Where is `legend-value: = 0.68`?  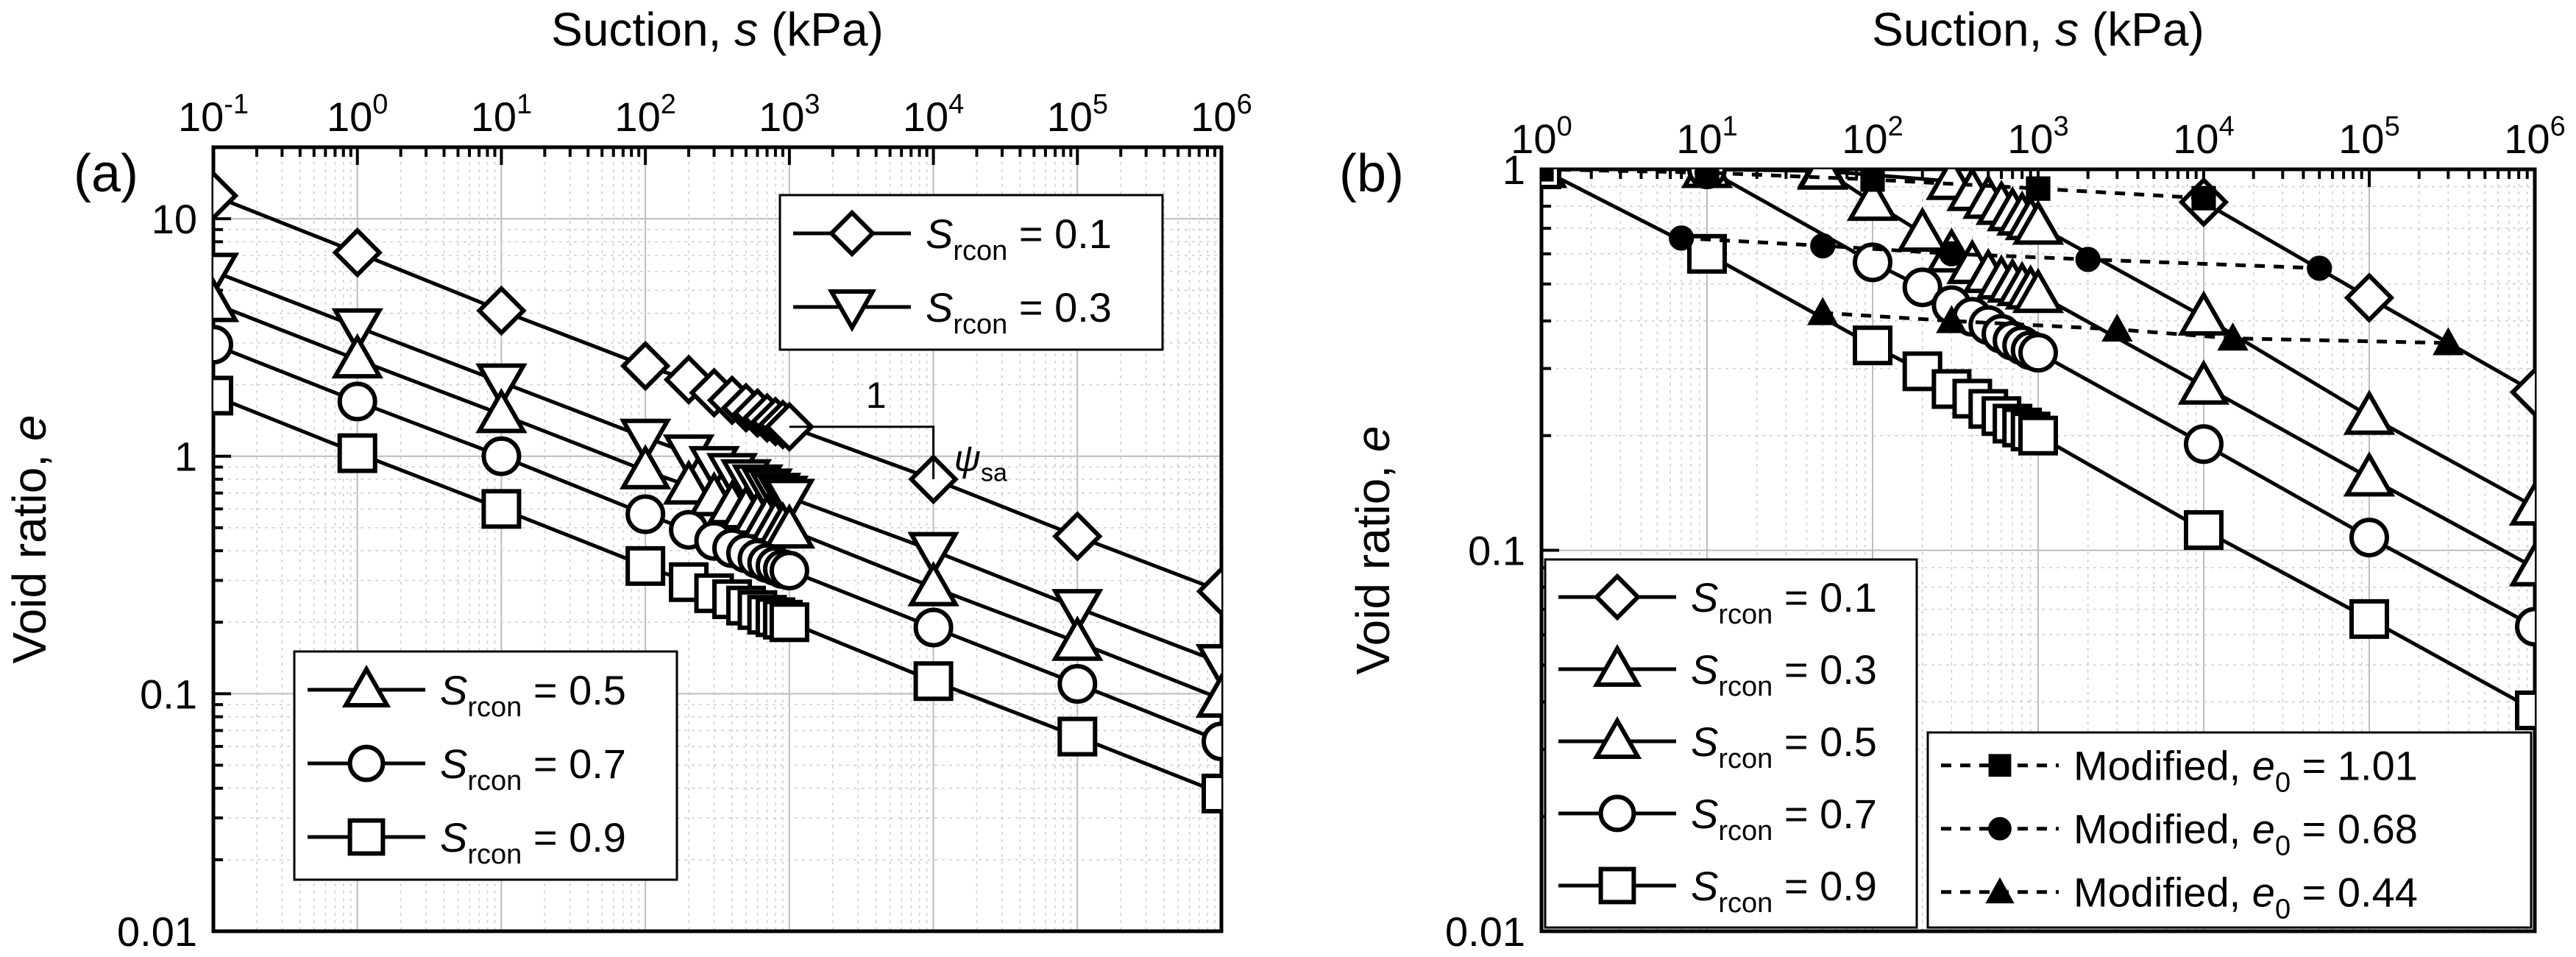
legend-value: = 0.68 is located at coordinates (2354, 829).